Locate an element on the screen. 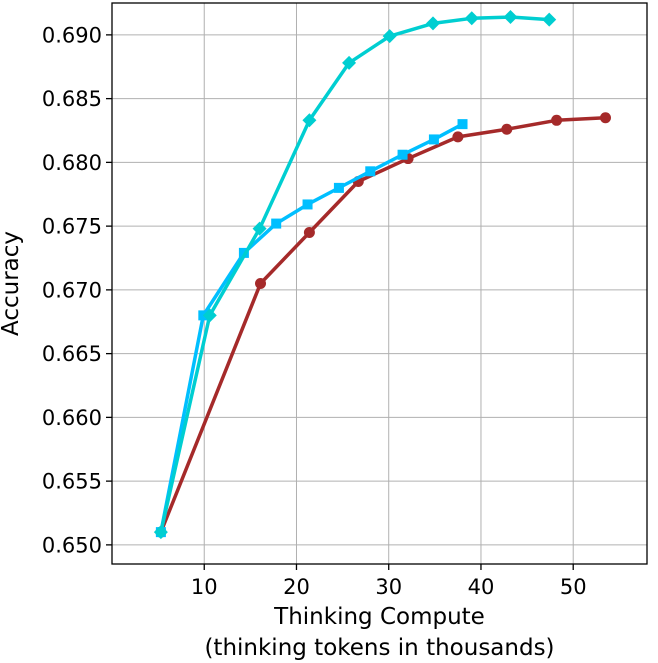 The width and height of the screenshot is (658, 663). y-tick-label: 0.660 is located at coordinates (72, 418).